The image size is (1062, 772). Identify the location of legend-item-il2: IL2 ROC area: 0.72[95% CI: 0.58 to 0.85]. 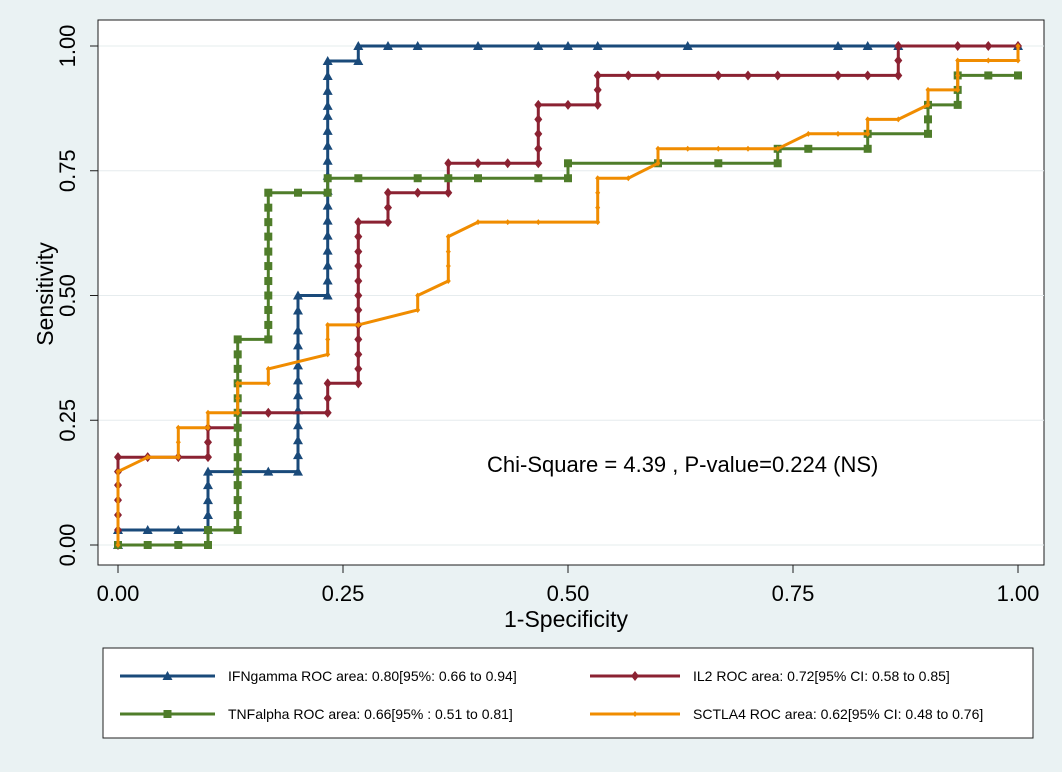
(770, 676).